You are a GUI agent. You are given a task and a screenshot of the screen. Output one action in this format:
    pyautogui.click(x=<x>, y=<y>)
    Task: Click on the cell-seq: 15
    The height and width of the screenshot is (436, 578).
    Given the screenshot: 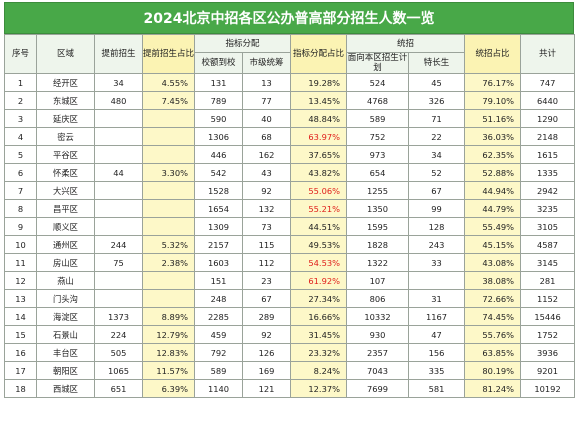 What is the action you would take?
    pyautogui.click(x=20, y=334)
    